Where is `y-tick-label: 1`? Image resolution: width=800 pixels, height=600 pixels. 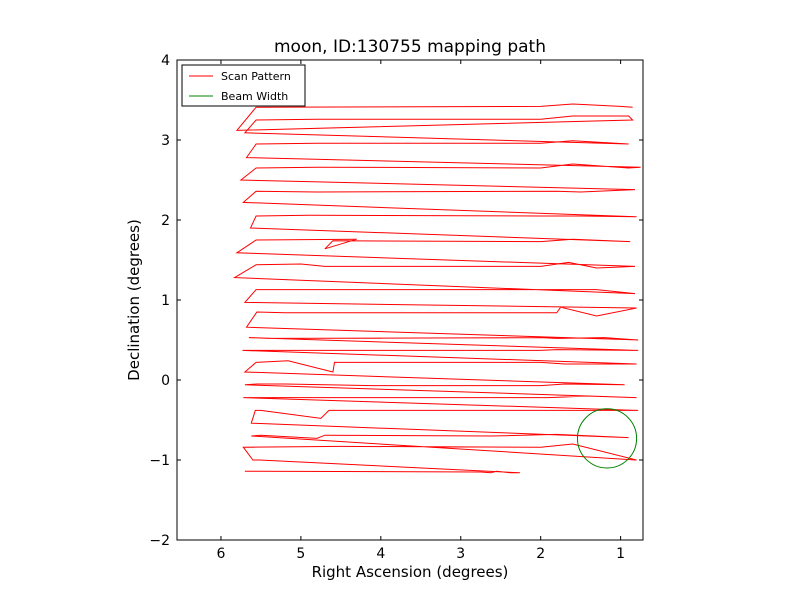 y-tick-label: 1 is located at coordinates (165, 301).